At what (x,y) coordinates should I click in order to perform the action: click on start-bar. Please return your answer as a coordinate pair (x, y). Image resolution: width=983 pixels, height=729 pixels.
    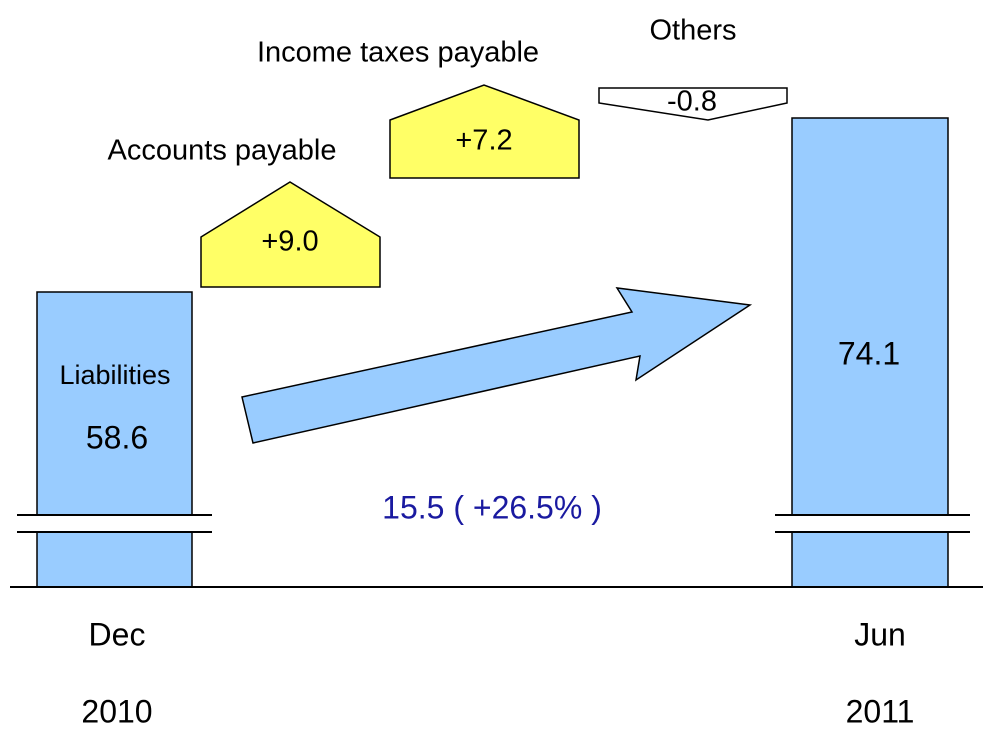
    Looking at the image, I should click on (114, 439).